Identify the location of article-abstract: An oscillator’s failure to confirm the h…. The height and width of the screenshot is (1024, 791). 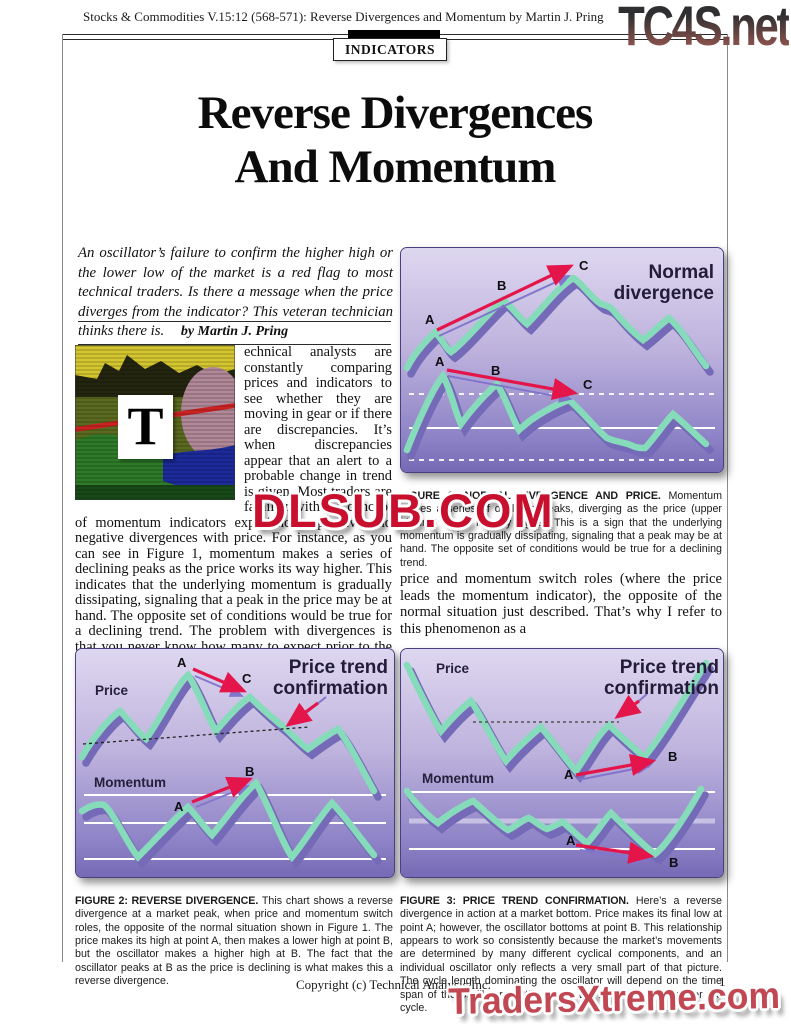
(235, 292).